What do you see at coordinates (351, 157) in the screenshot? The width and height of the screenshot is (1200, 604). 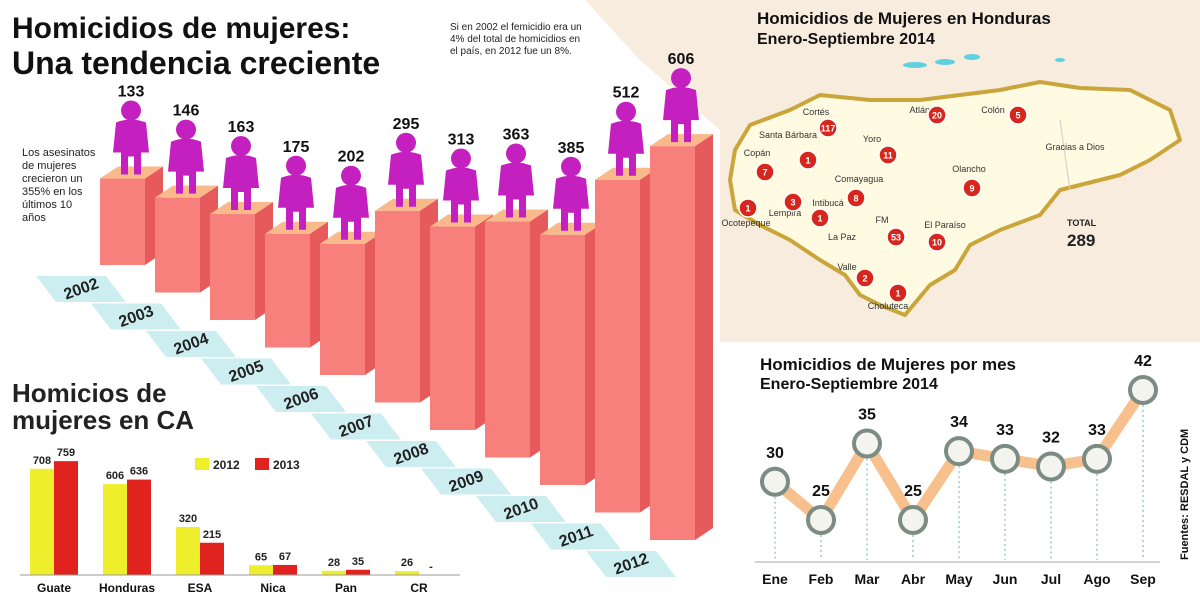 I see `value-label: 202` at bounding box center [351, 157].